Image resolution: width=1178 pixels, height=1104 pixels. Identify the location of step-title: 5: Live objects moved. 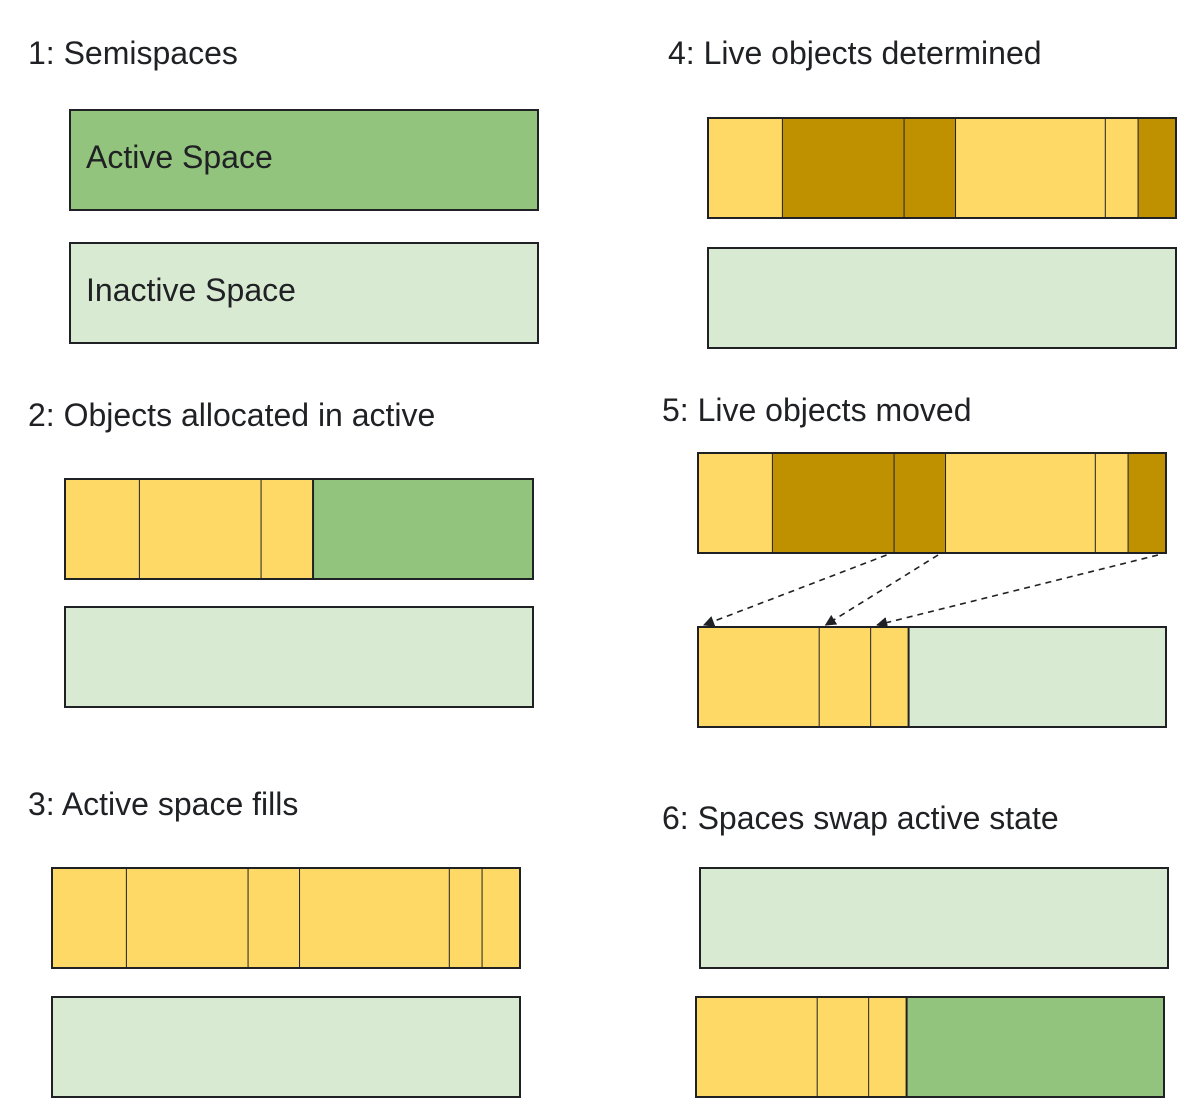
(817, 410).